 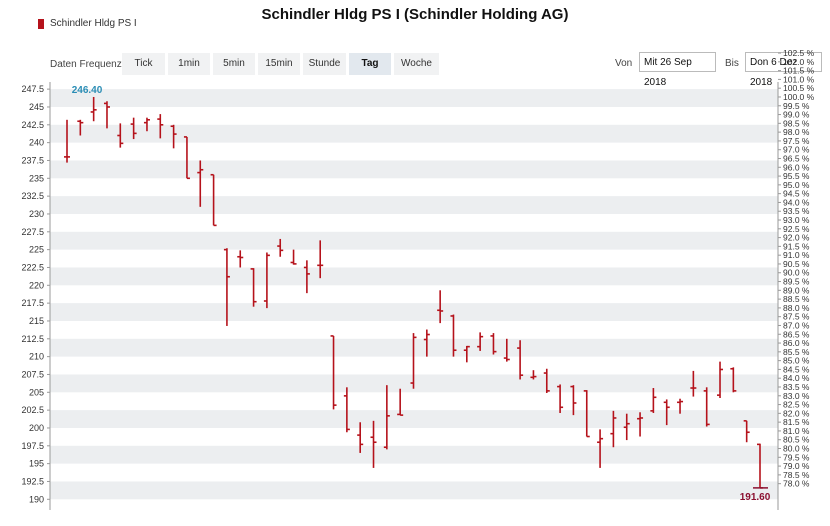 What do you see at coordinates (796, 405) in the screenshot?
I see `pct-tick-label: 82.5 %` at bounding box center [796, 405].